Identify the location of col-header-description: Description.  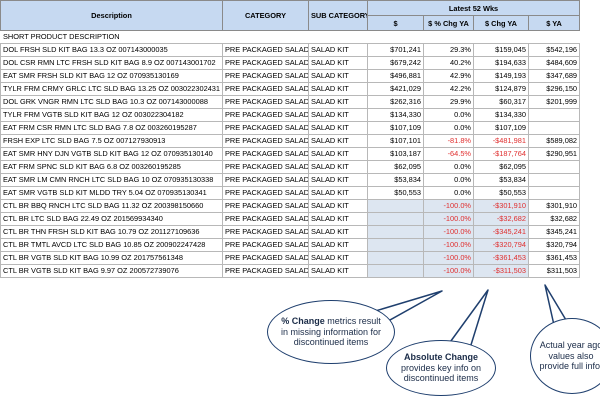
(111, 15).